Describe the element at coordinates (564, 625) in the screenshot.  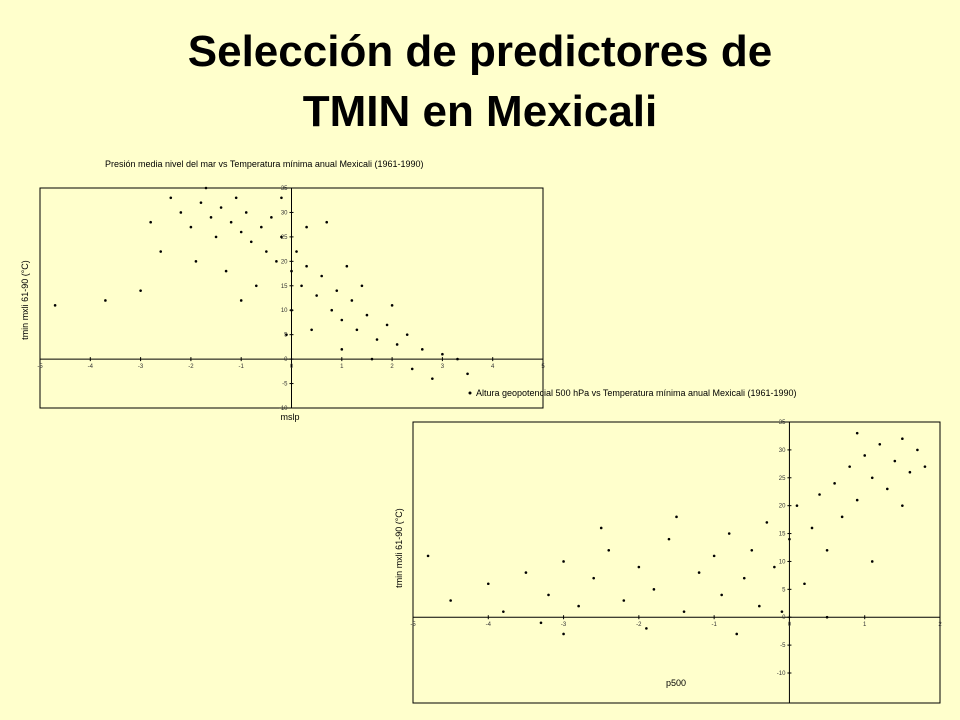
I see `x-tick-label: -3` at that location.